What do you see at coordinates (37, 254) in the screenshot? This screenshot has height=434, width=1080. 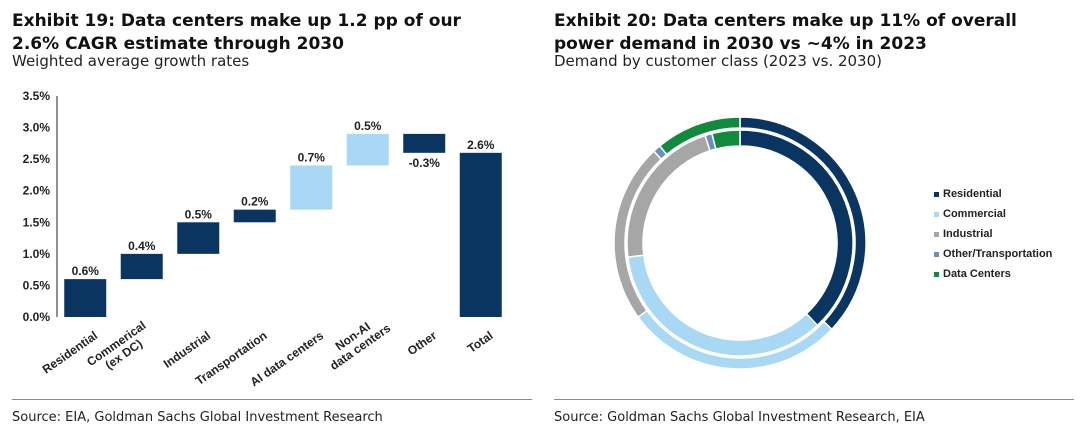 I see `y-tick-label: 1.0%` at bounding box center [37, 254].